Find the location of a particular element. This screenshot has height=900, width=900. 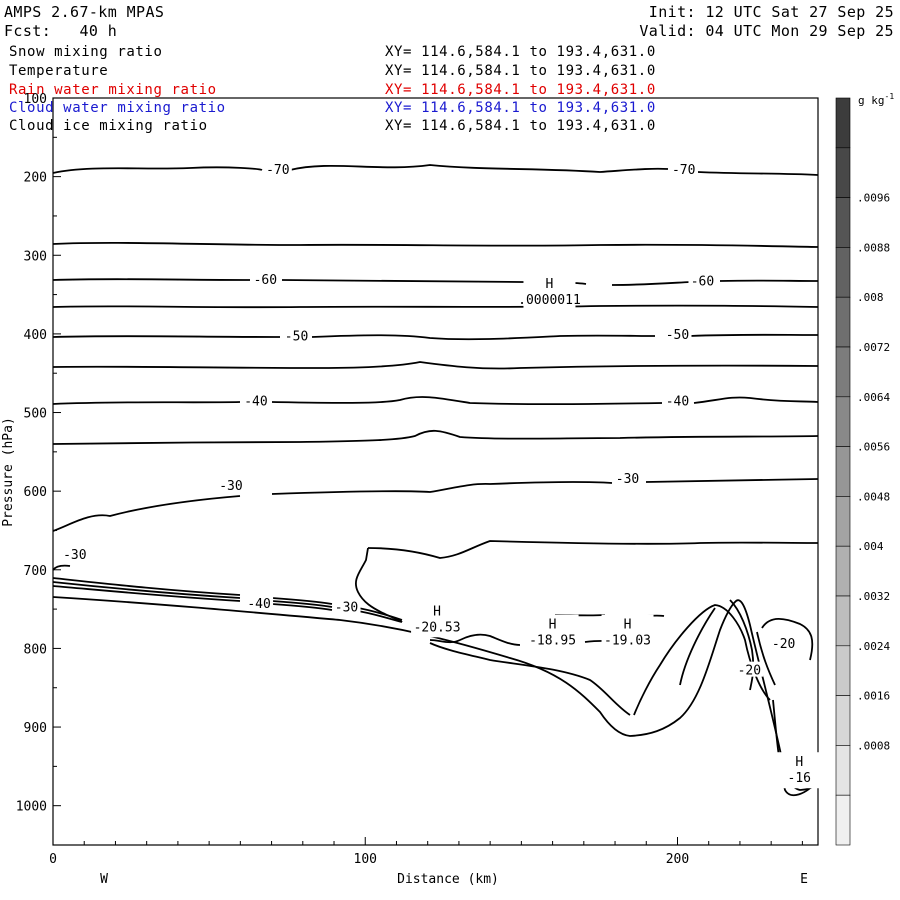

y-tick-label-200: 200 is located at coordinates (35, 178).